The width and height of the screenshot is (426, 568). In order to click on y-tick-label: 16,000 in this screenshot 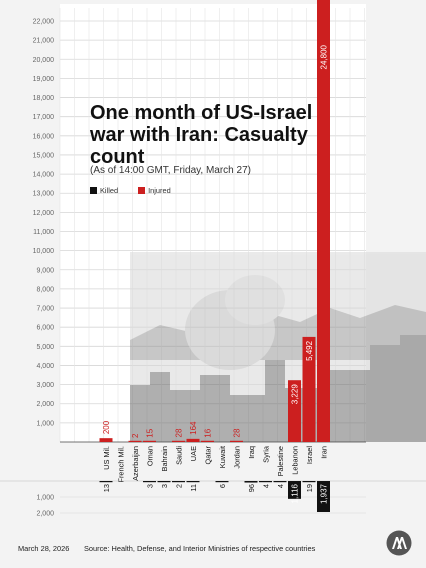, I will do `click(44, 136)`.